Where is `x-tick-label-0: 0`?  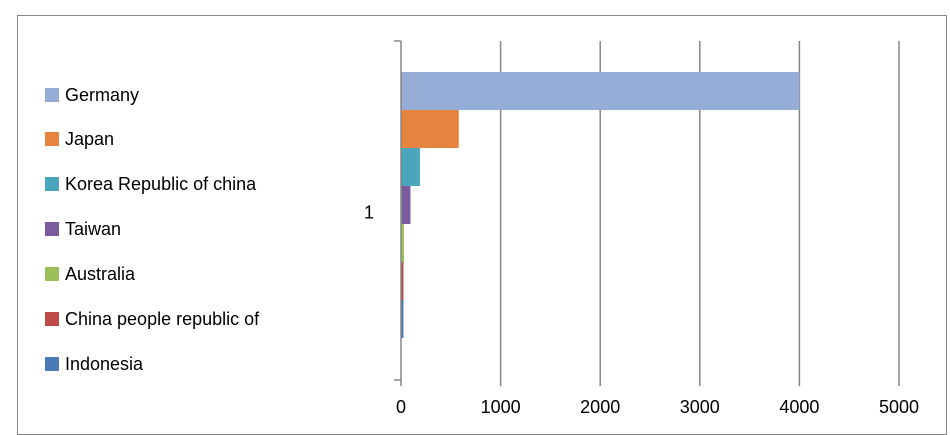
x-tick-label-0: 0 is located at coordinates (401, 407).